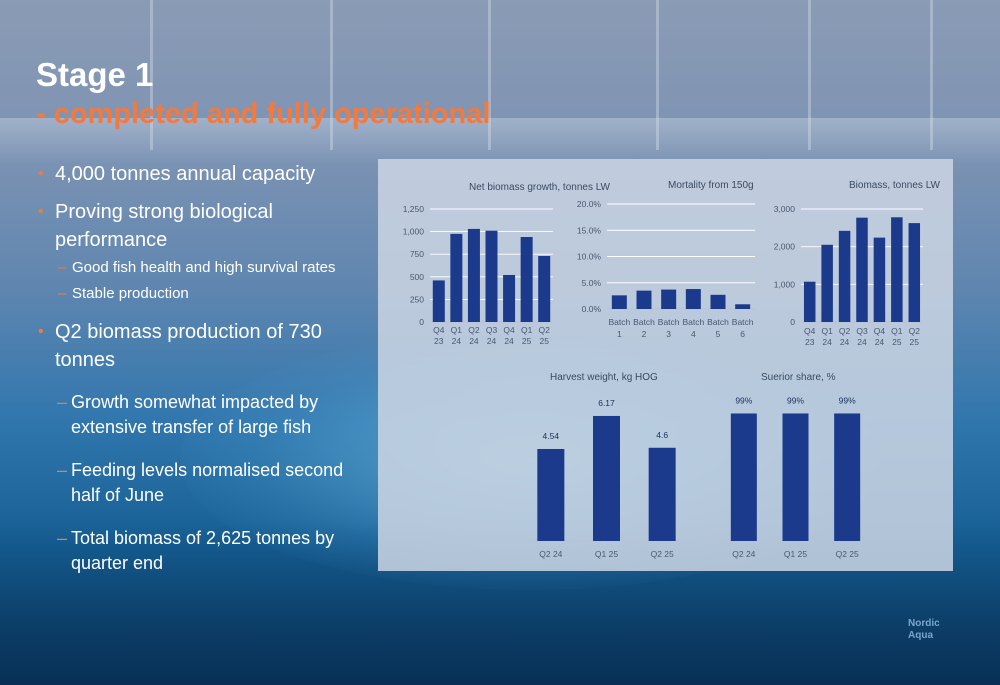 The height and width of the screenshot is (685, 1000). Describe the element at coordinates (203, 226) in the screenshot. I see `bullet-item: Proving strong biological performance` at that location.